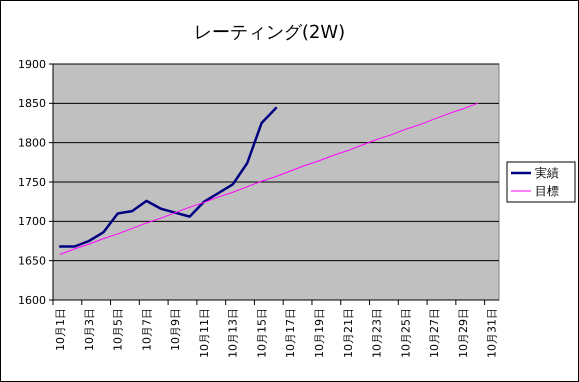 The image size is (579, 382). What do you see at coordinates (435, 333) in the screenshot?
I see `x-tick-label: 10月27日` at bounding box center [435, 333].